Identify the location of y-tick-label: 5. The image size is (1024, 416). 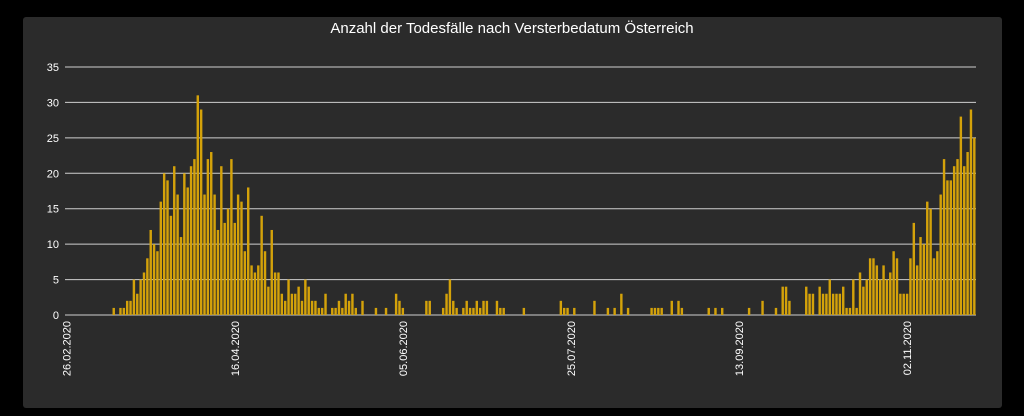
(56, 281).